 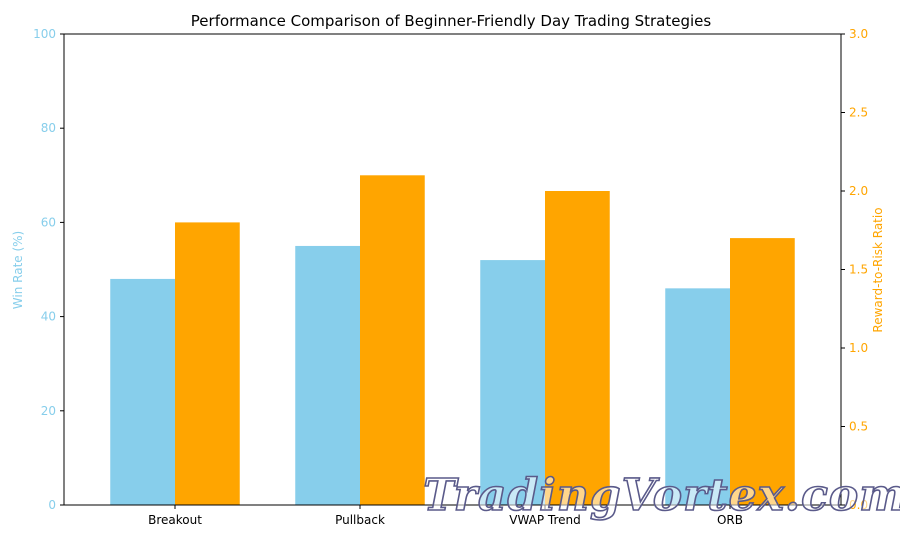 What do you see at coordinates (858, 34) in the screenshot?
I see `right-tick-label: 3.0` at bounding box center [858, 34].